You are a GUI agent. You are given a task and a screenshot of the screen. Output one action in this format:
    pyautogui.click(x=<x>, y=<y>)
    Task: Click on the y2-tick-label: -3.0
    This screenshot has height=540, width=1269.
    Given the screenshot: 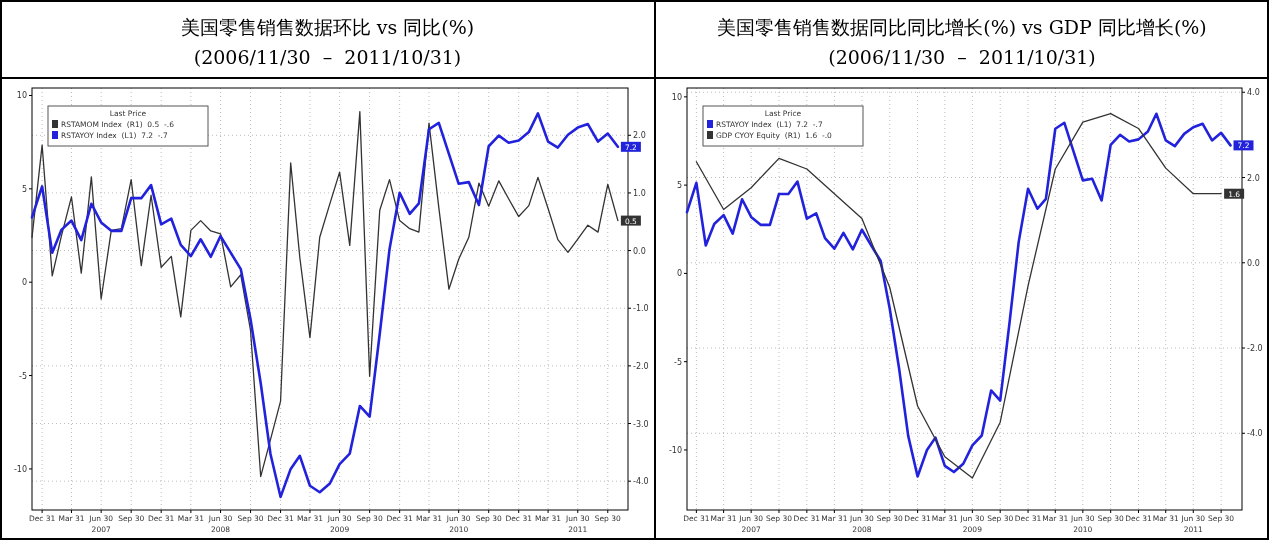 What is the action you would take?
    pyautogui.click(x=641, y=424)
    